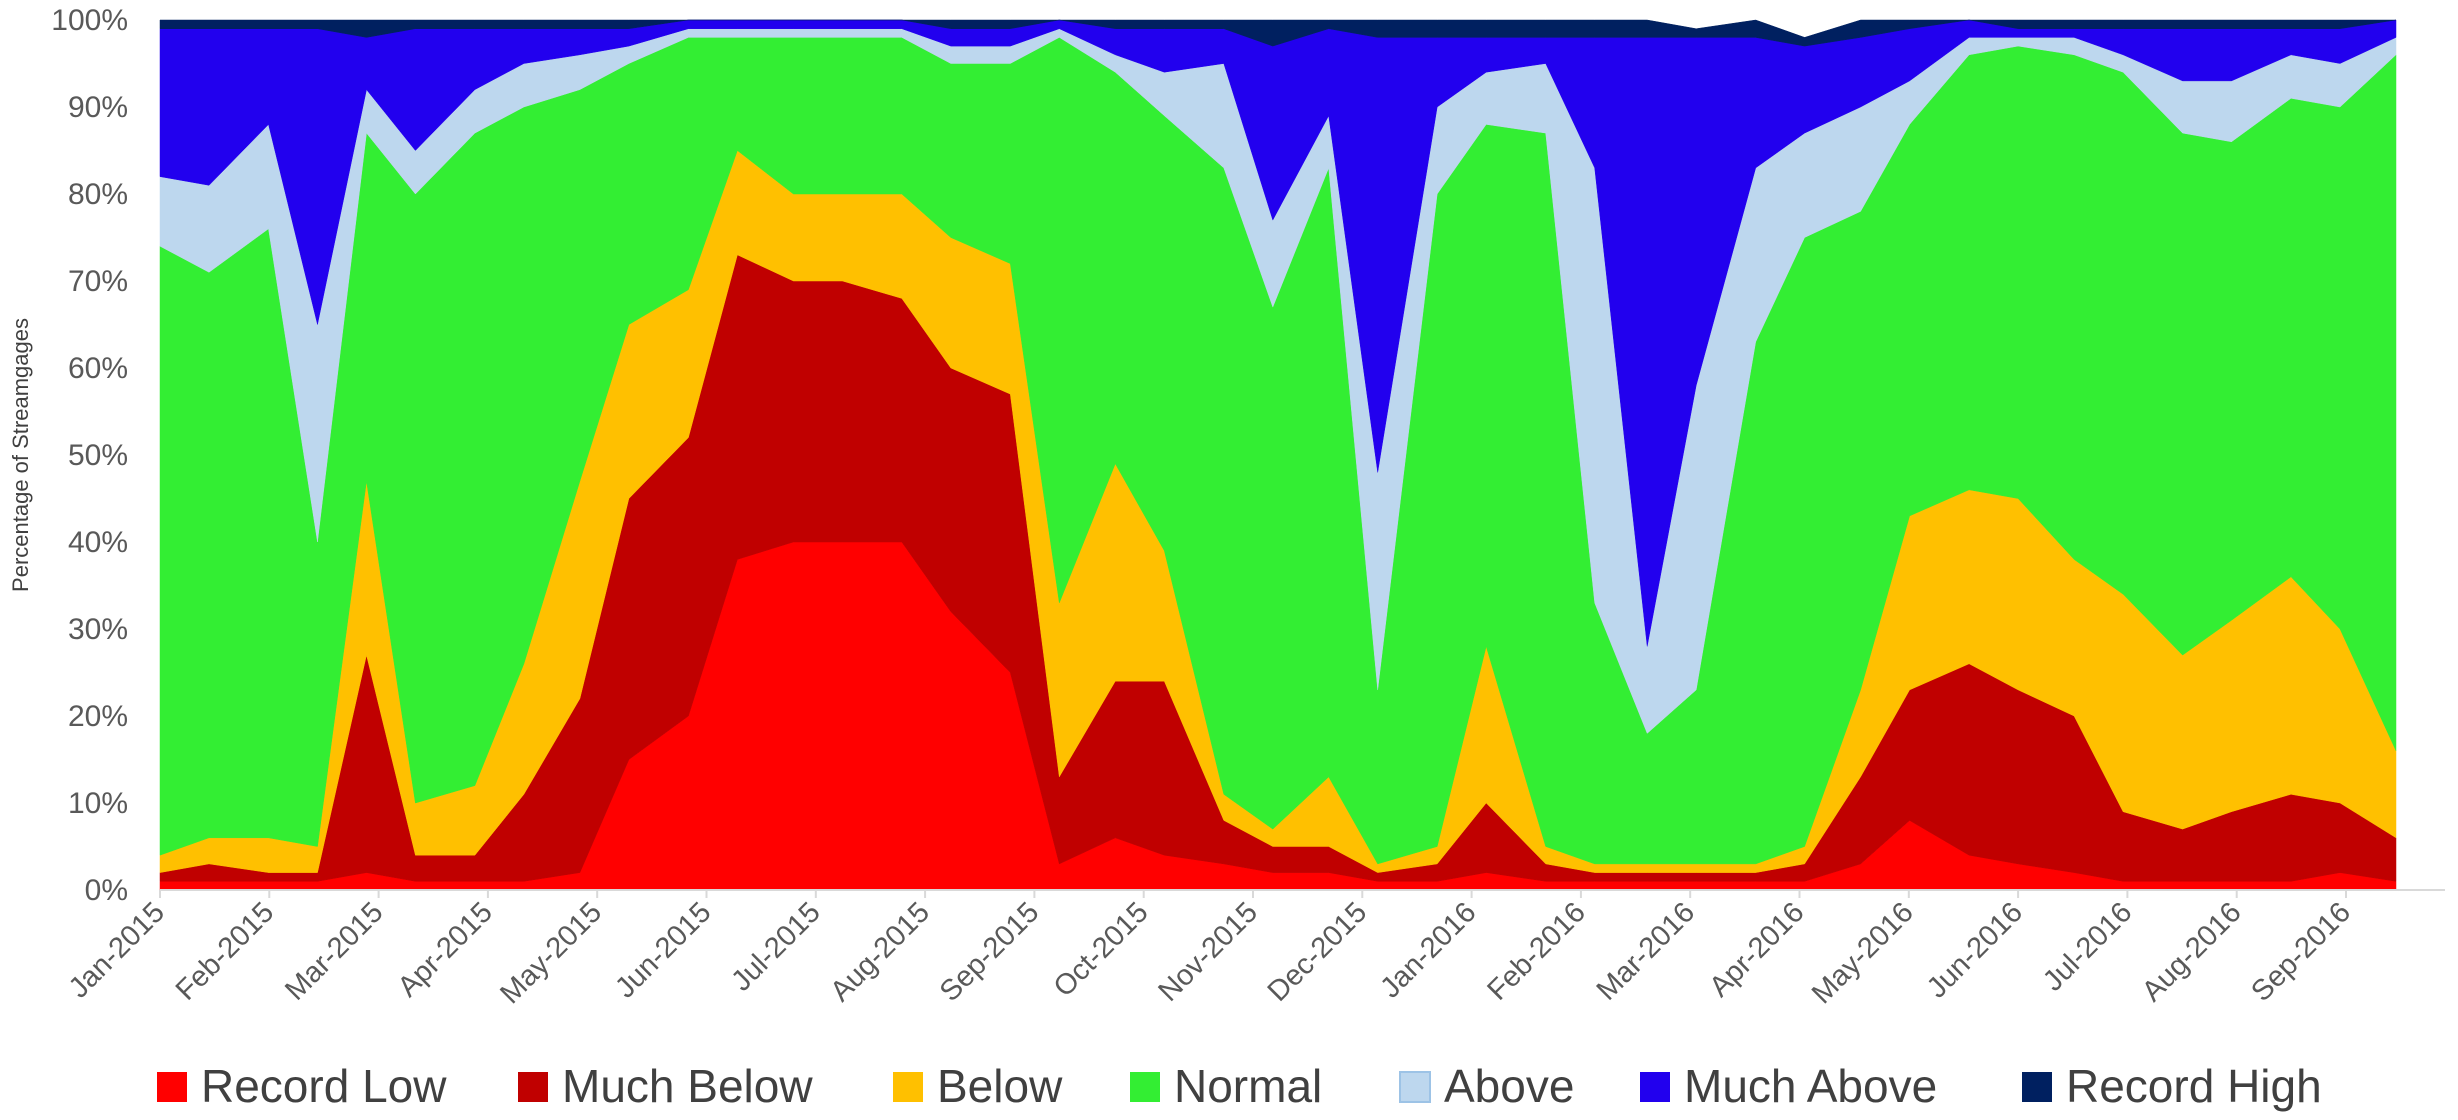 Image resolution: width=2458 pixels, height=1120 pixels. What do you see at coordinates (1646, 951) in the screenshot?
I see `x-tick-label: Mar-2016` at bounding box center [1646, 951].